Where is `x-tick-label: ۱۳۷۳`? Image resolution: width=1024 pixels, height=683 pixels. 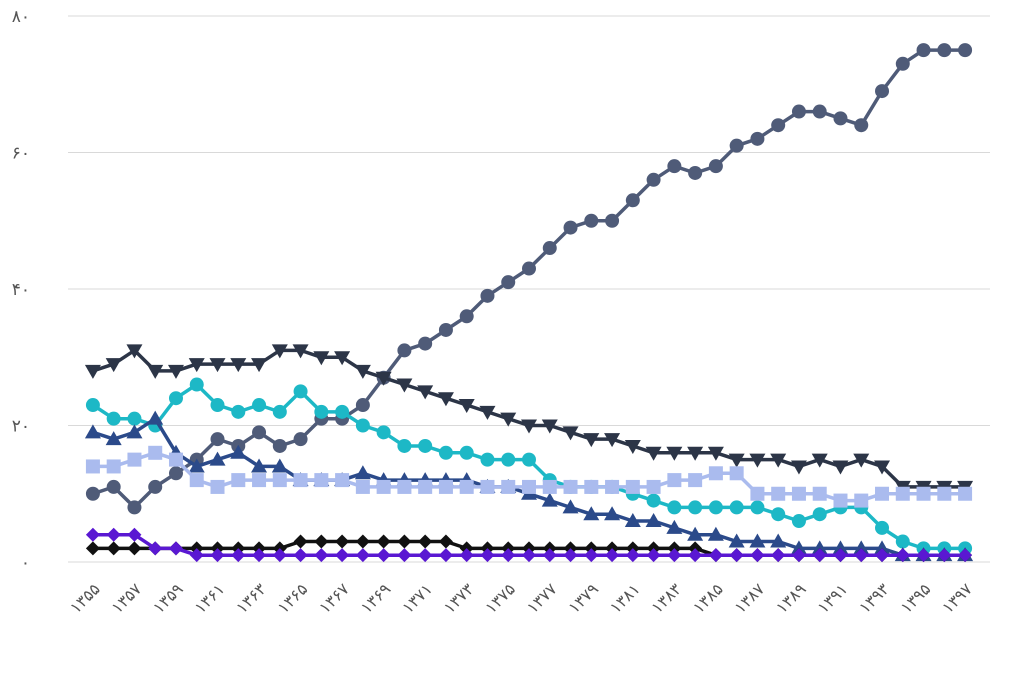 x-tick-label: ۱۳۷۳ is located at coordinates (459, 598).